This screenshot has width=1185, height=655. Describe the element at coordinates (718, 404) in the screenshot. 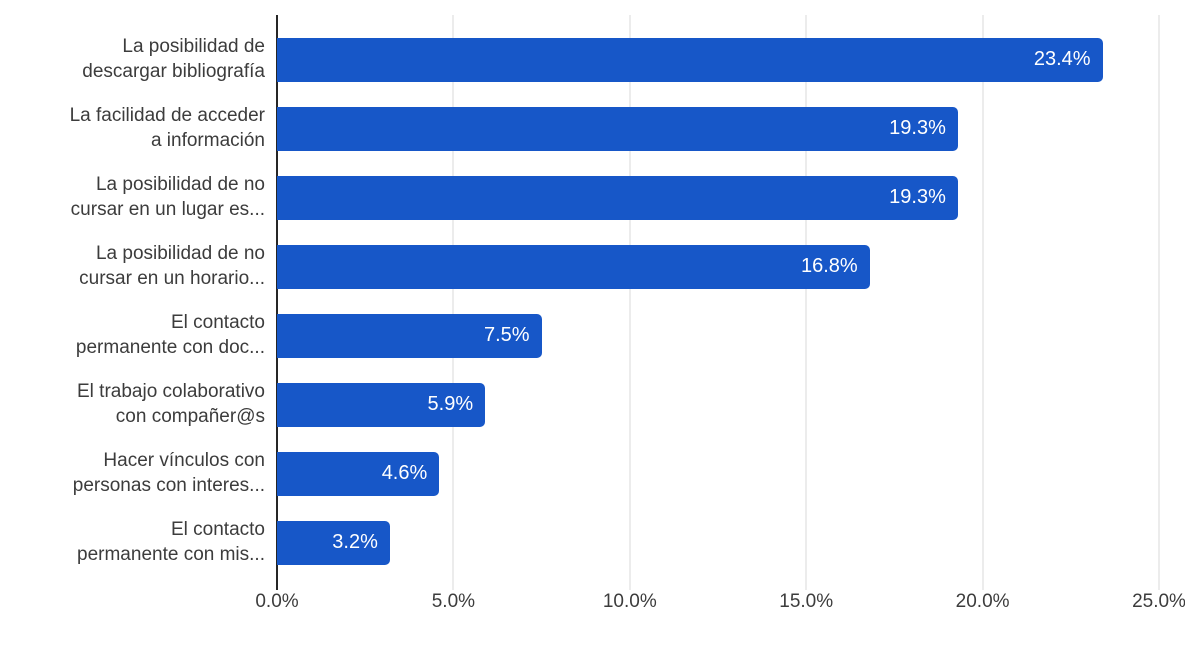

I see `bar-track: 5.9%` at that location.